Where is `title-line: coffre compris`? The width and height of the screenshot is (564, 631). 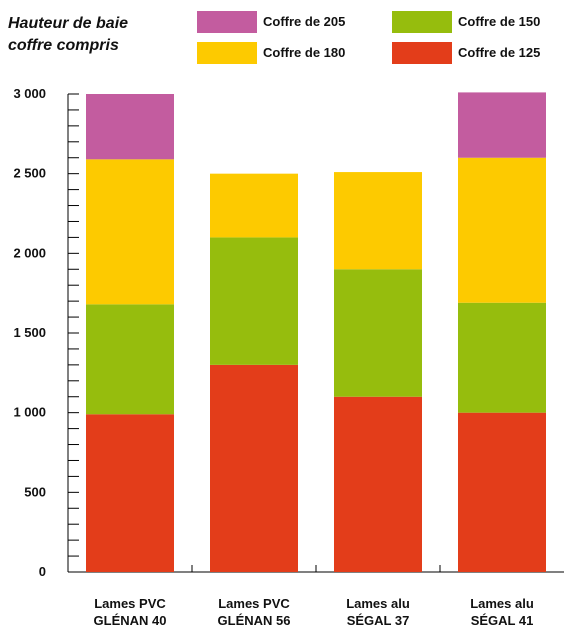 title-line: coffre compris is located at coordinates (63, 45).